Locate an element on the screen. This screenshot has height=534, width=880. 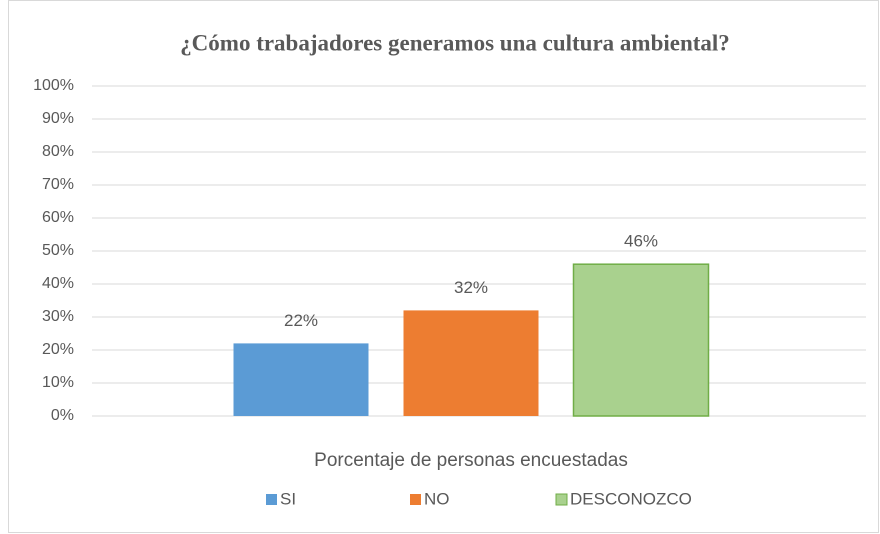
y-tick-label: 10% is located at coordinates (58, 382).